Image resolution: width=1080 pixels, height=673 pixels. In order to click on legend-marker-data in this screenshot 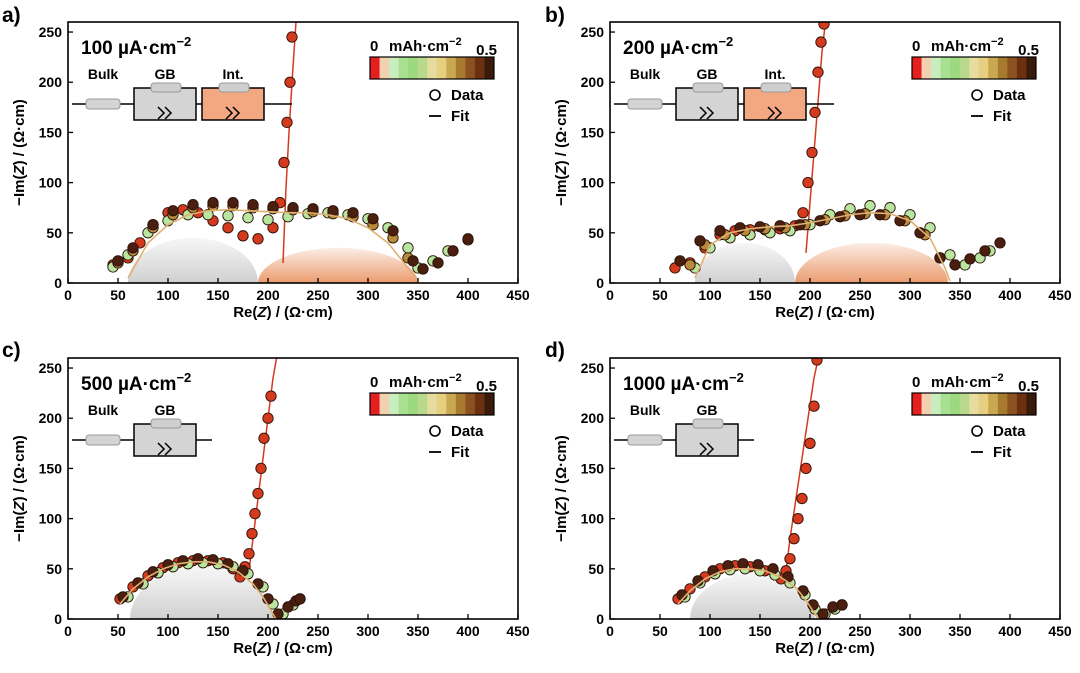, I will do `click(977, 95)`.